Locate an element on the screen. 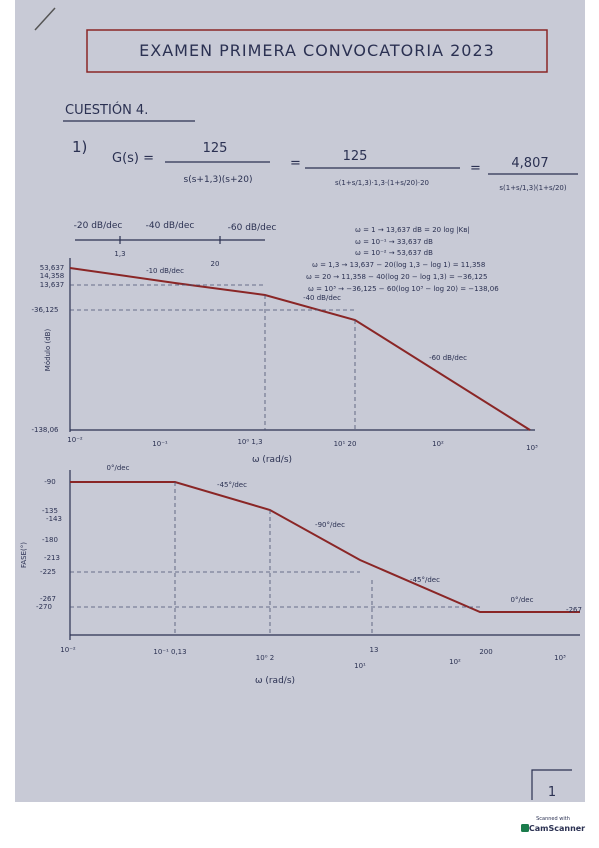 The height and width of the screenshot is (848, 599). annotation: -40 dB/dec is located at coordinates (322, 298).